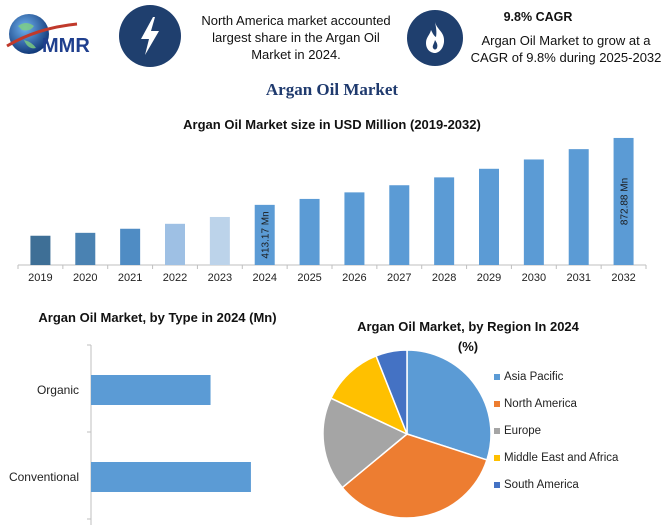  Describe the element at coordinates (130, 278) in the screenshot. I see `x-tick-label-2021: 2021` at that location.